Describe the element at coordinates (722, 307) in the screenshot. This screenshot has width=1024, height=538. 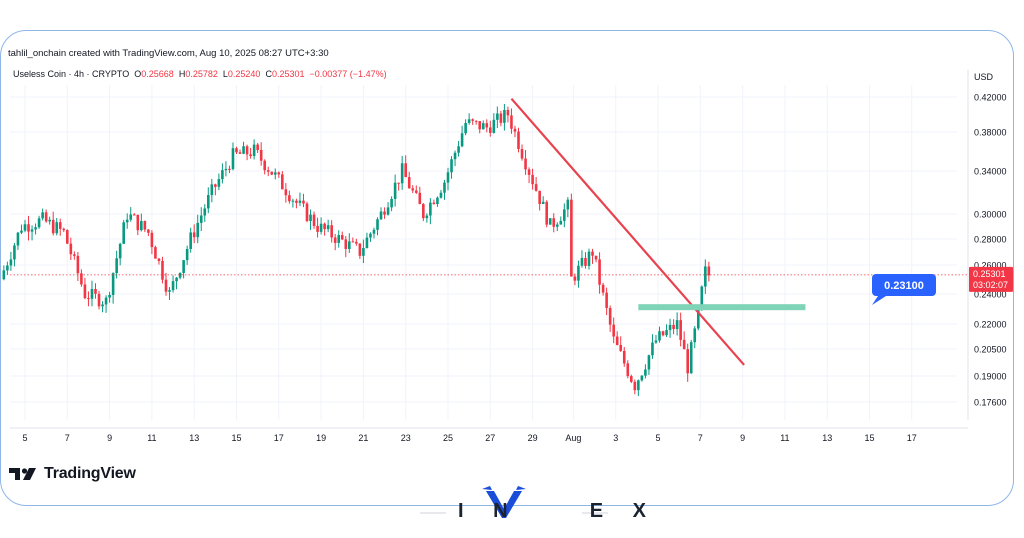
I see `support-zone` at that location.